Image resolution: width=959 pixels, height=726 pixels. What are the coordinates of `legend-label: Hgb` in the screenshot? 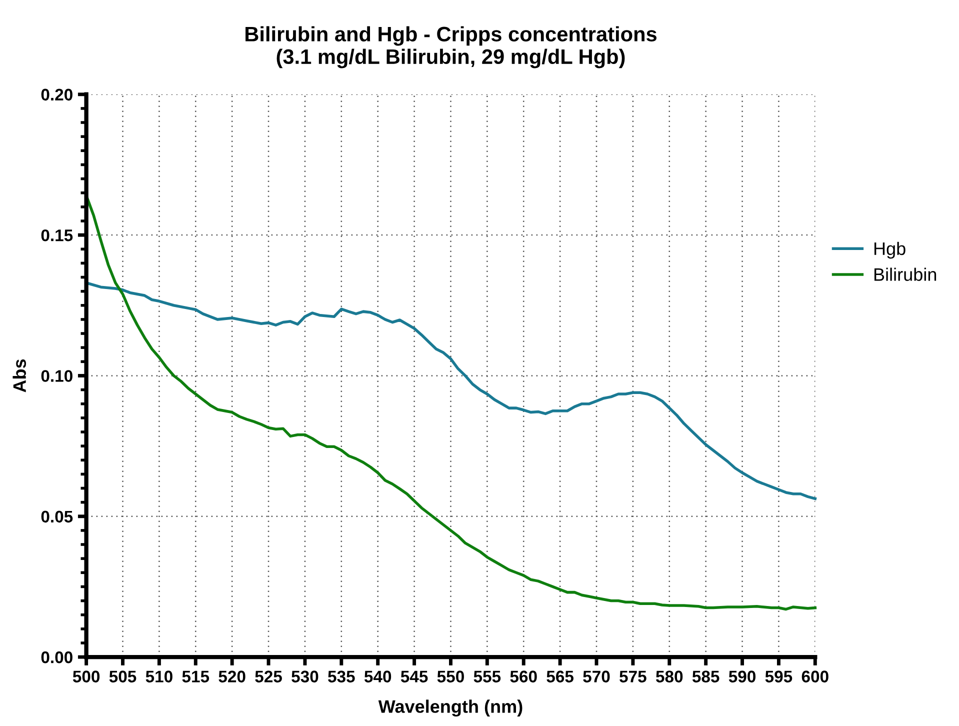 It's located at (890, 250).